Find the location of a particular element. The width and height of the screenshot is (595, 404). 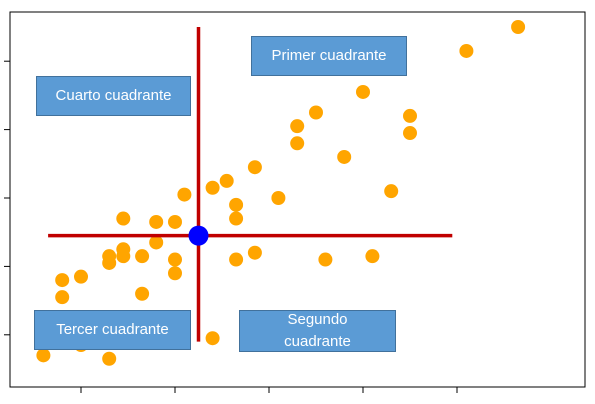

quadrant-label-primer: Primer cuadrante is located at coordinates (329, 56).